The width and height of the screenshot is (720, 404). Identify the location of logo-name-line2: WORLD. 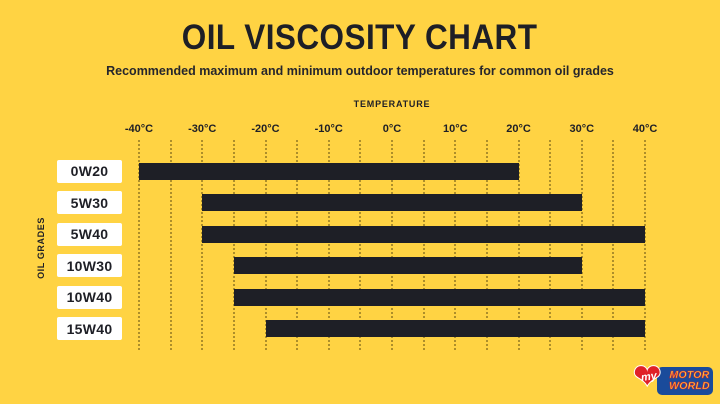
(689, 386).